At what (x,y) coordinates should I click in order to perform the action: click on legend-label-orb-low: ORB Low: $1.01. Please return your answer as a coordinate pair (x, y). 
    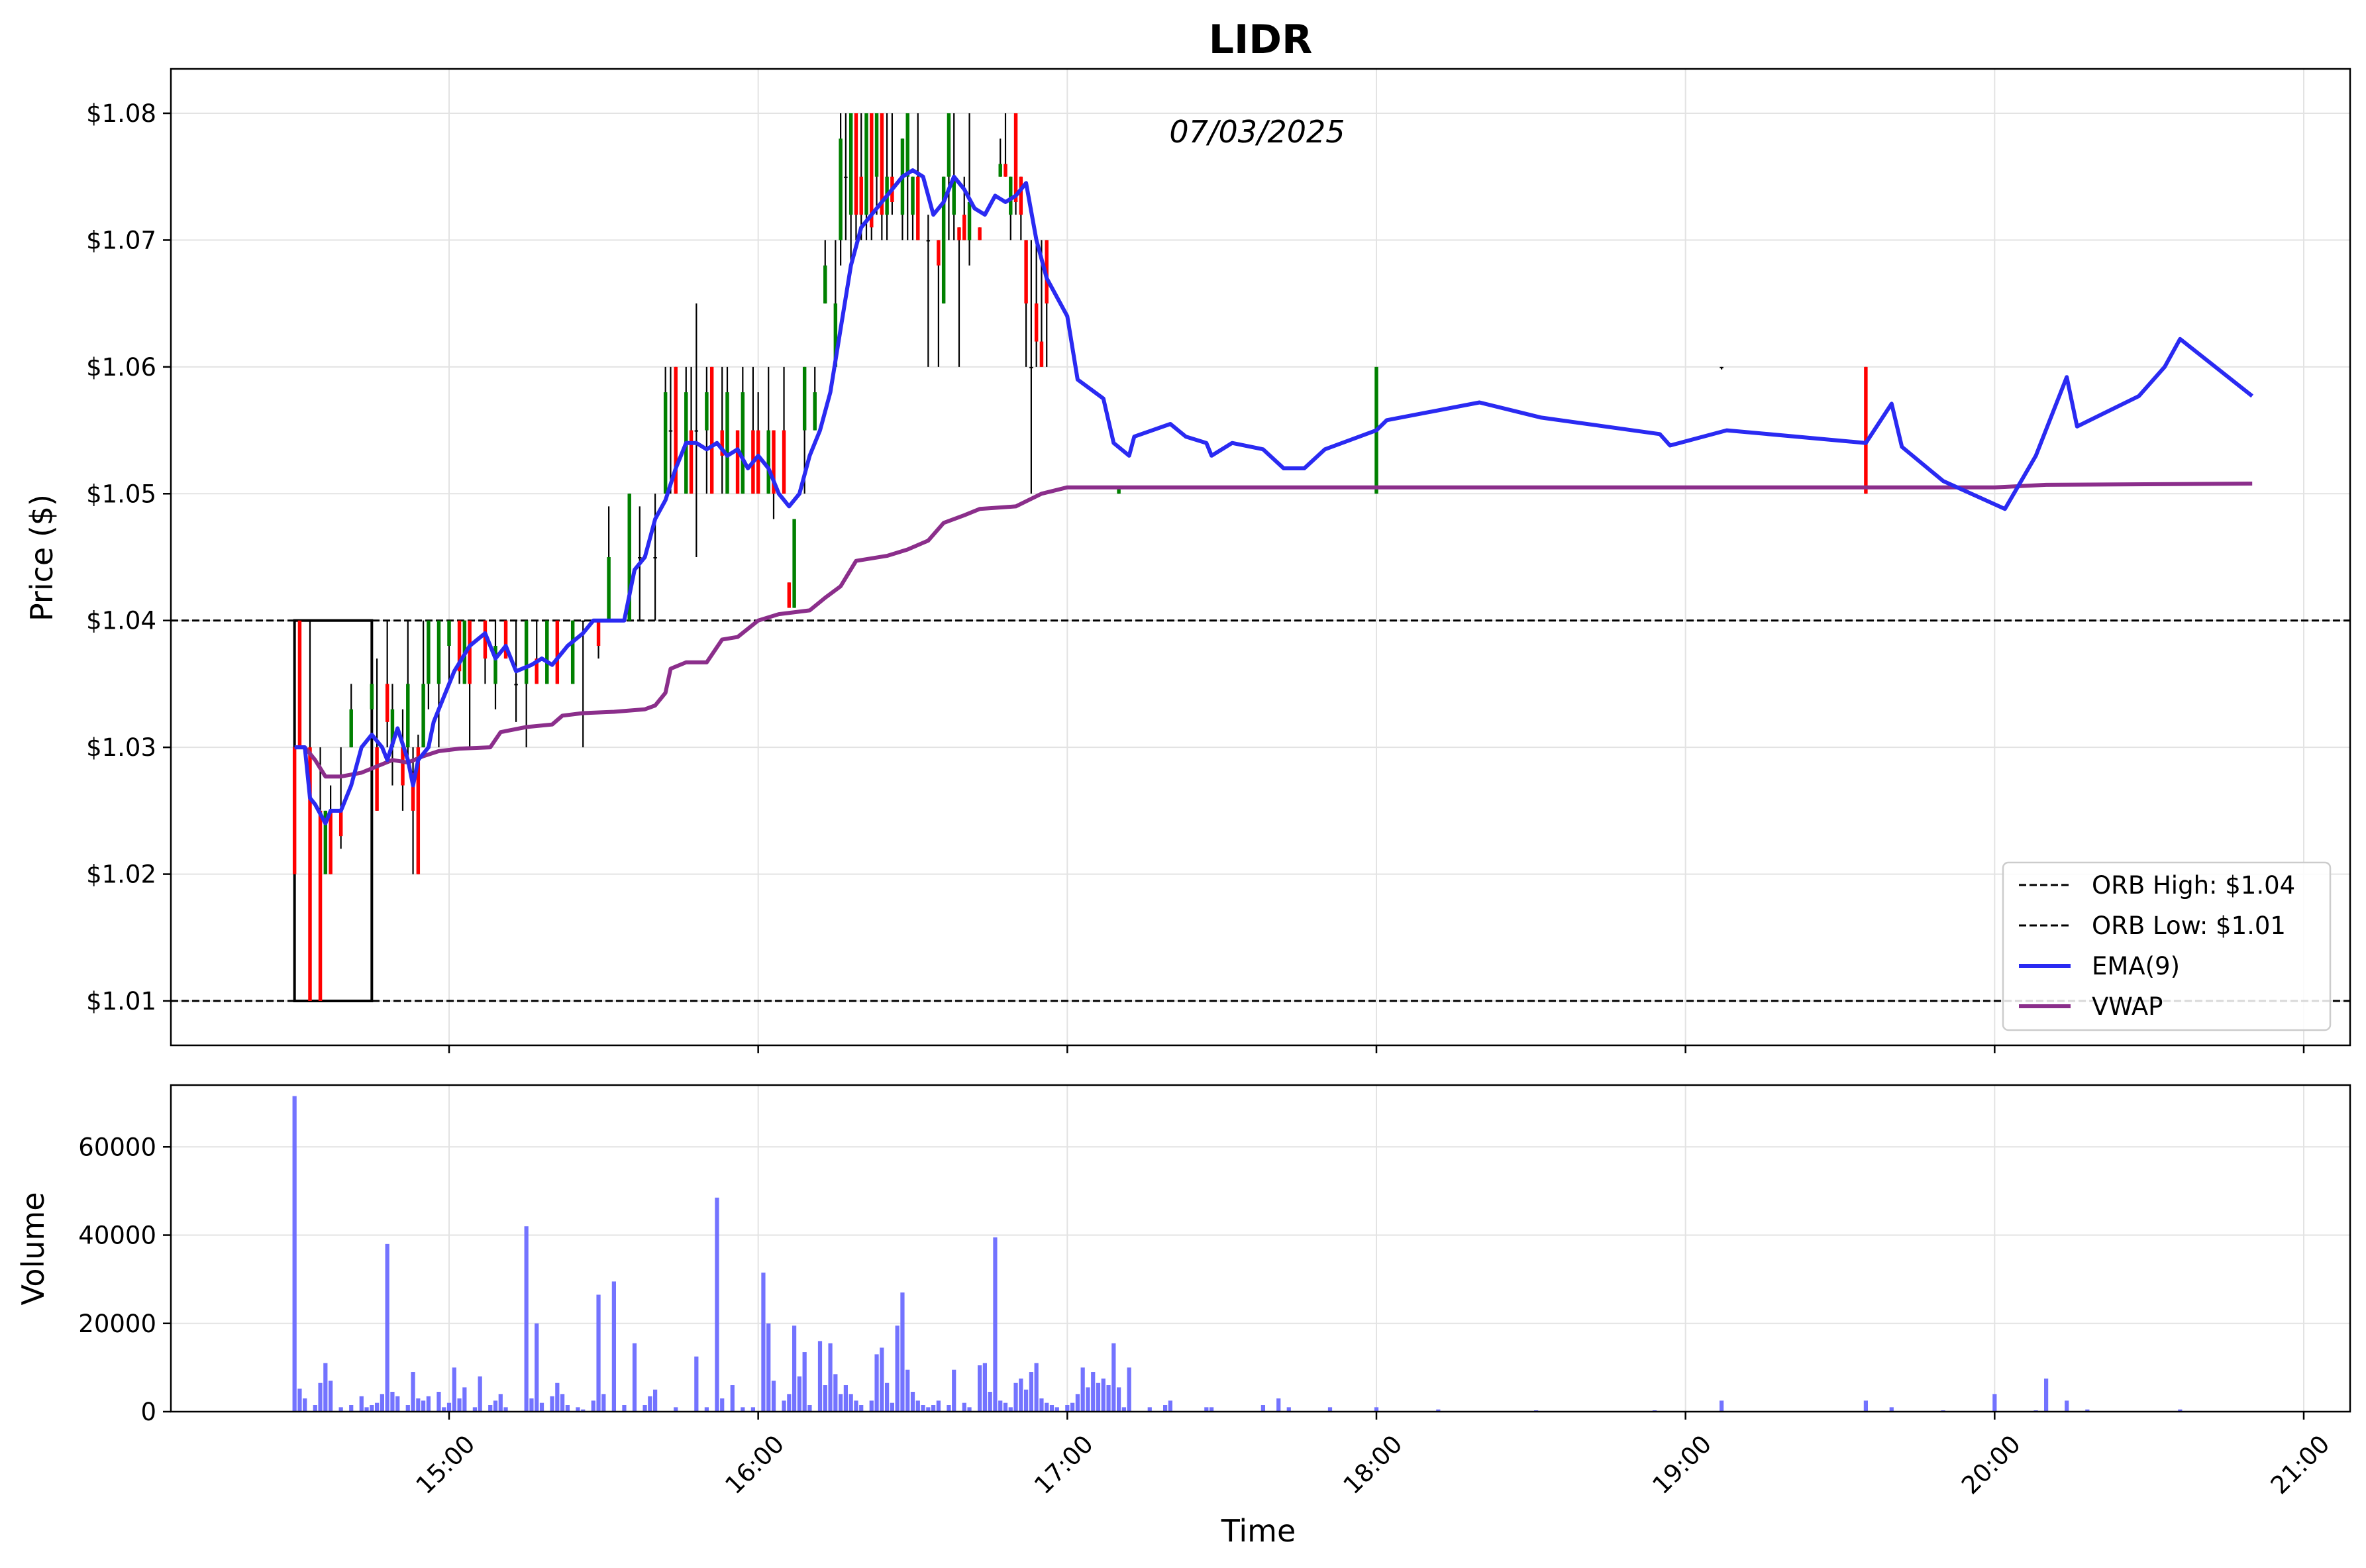
    Looking at the image, I should click on (2189, 926).